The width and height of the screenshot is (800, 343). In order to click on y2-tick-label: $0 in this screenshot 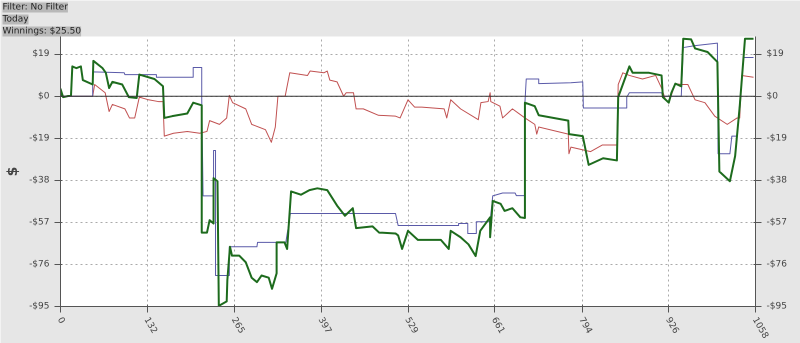, I will do `click(772, 96)`.